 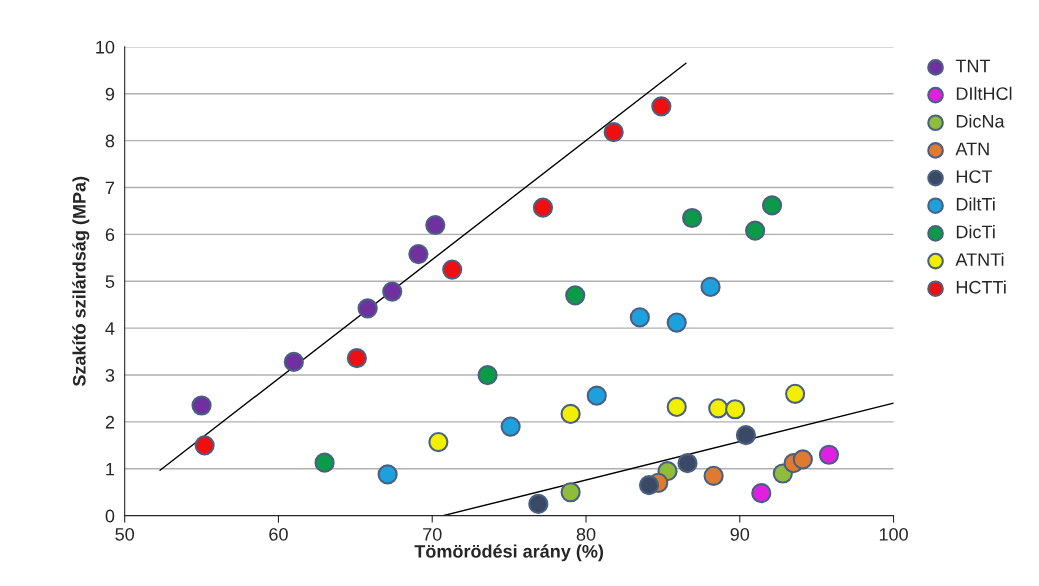 What do you see at coordinates (110, 375) in the screenshot?
I see `y-tick-label: 3` at bounding box center [110, 375].